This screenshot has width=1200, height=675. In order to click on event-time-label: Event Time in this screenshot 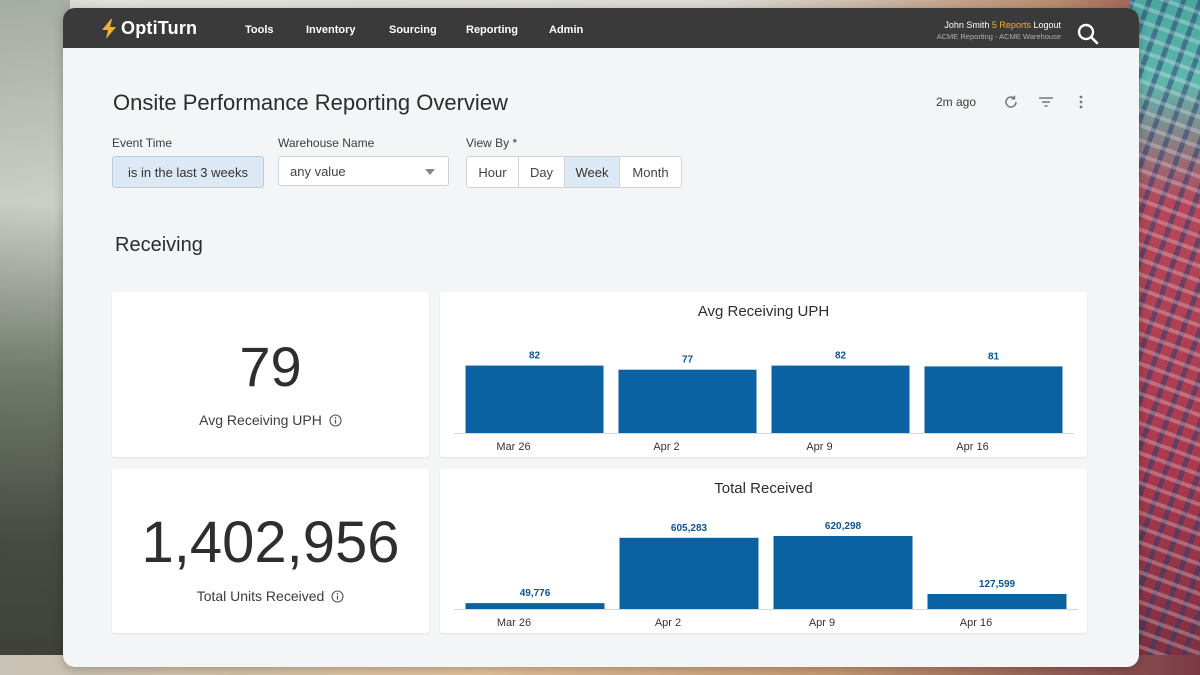, I will do `click(142, 143)`.